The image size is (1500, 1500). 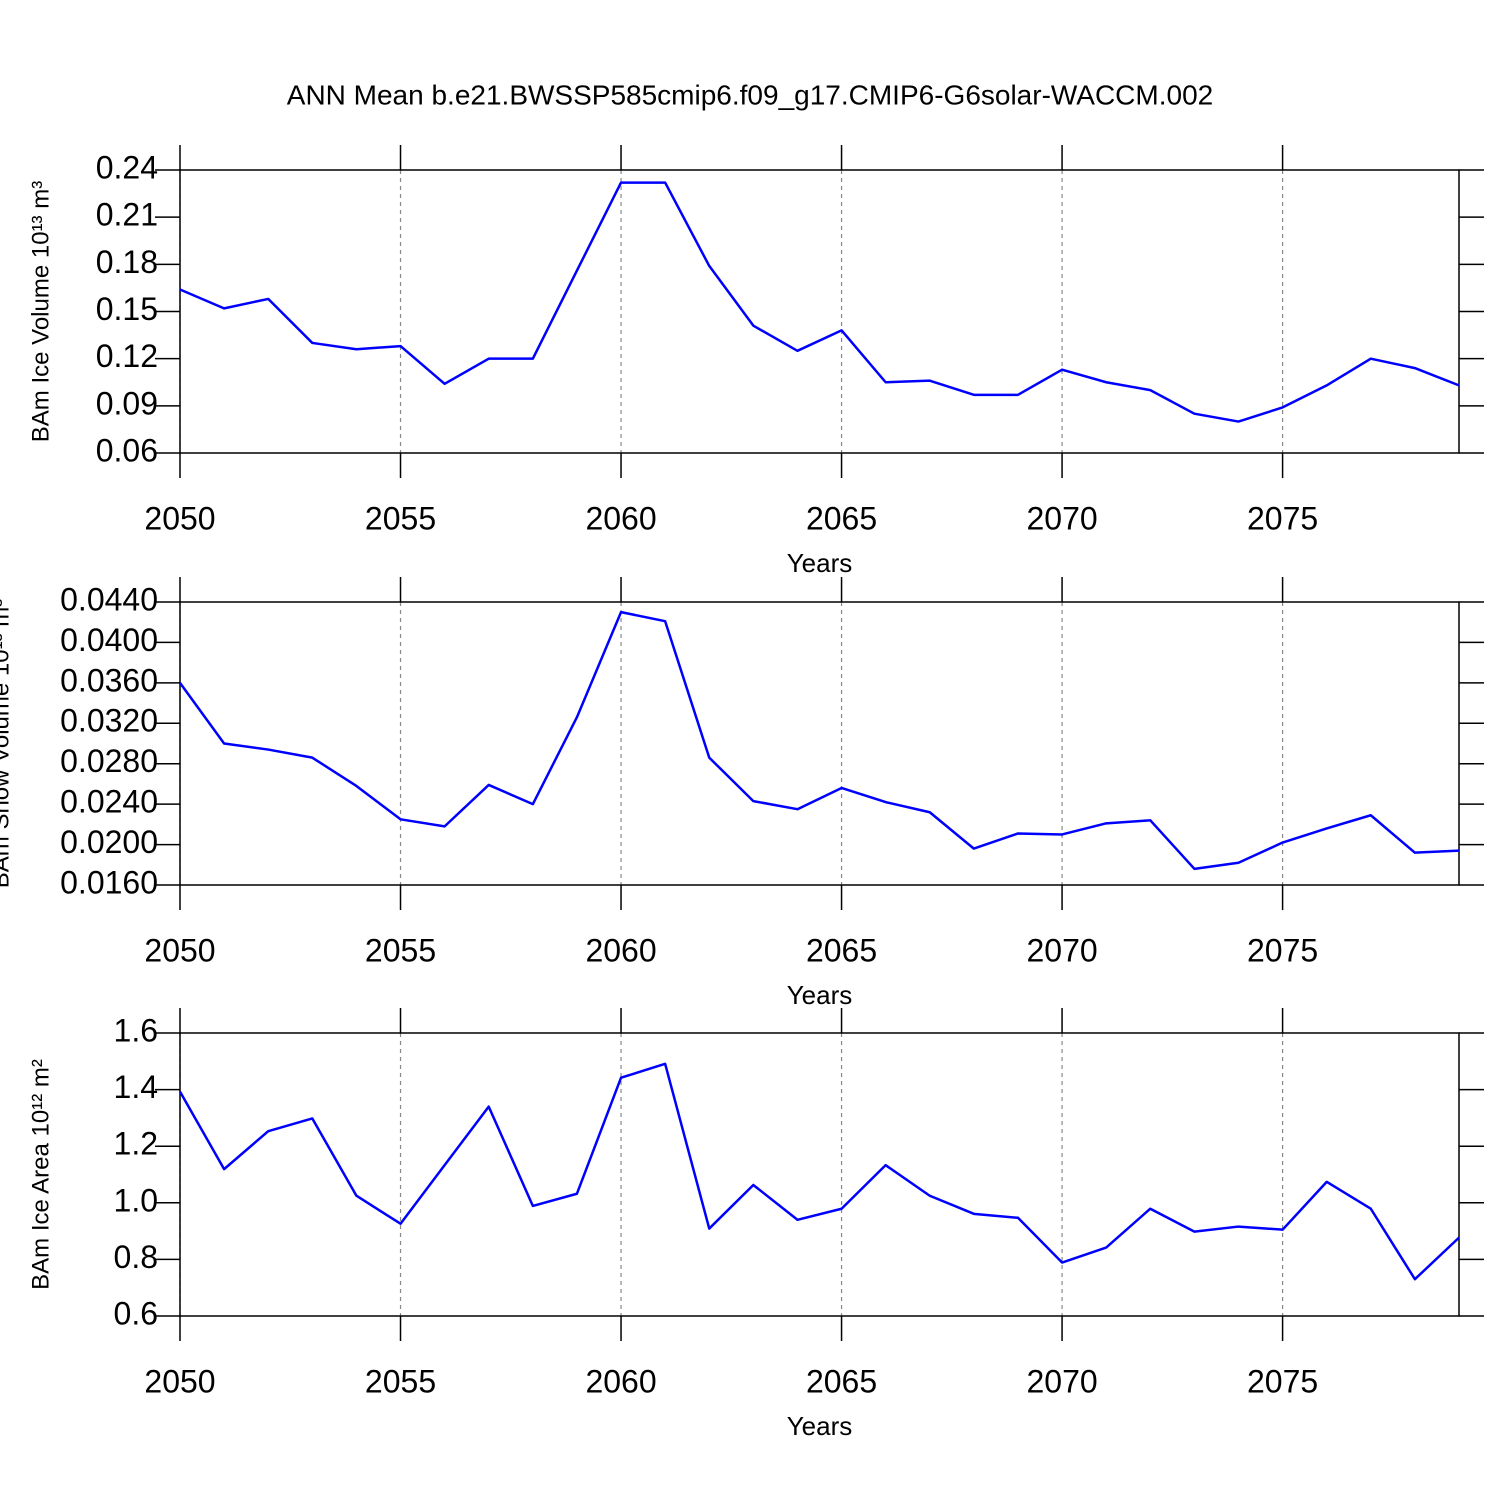 What do you see at coordinates (127, 262) in the screenshot?
I see `y-tick-label: 0.18` at bounding box center [127, 262].